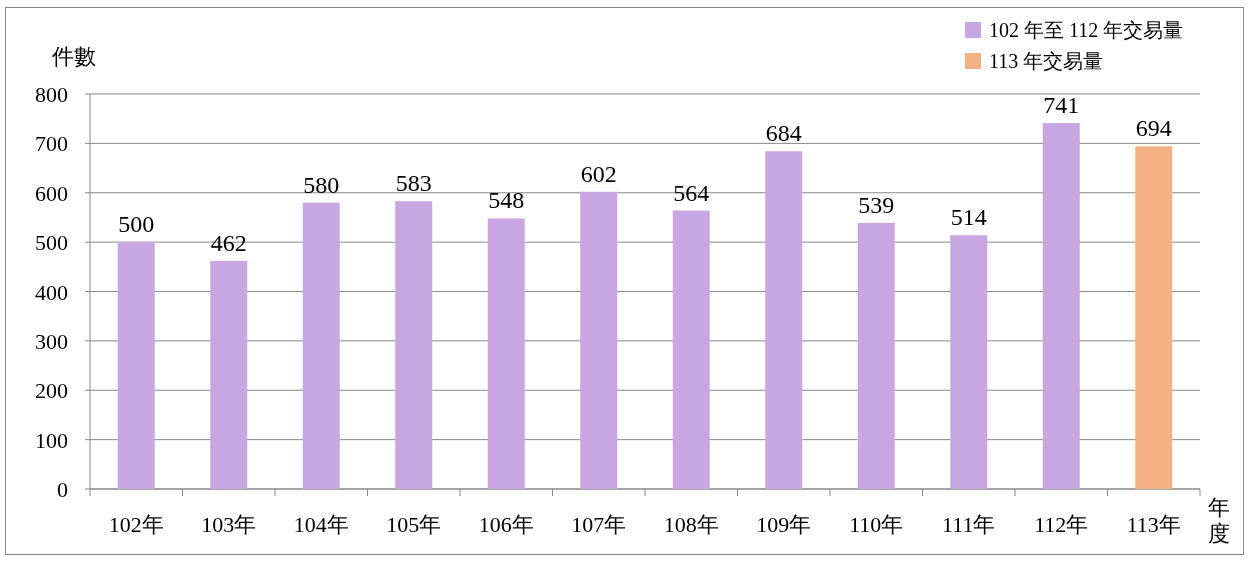  Describe the element at coordinates (599, 524) in the screenshot. I see `x-tick-label: 107年` at that location.